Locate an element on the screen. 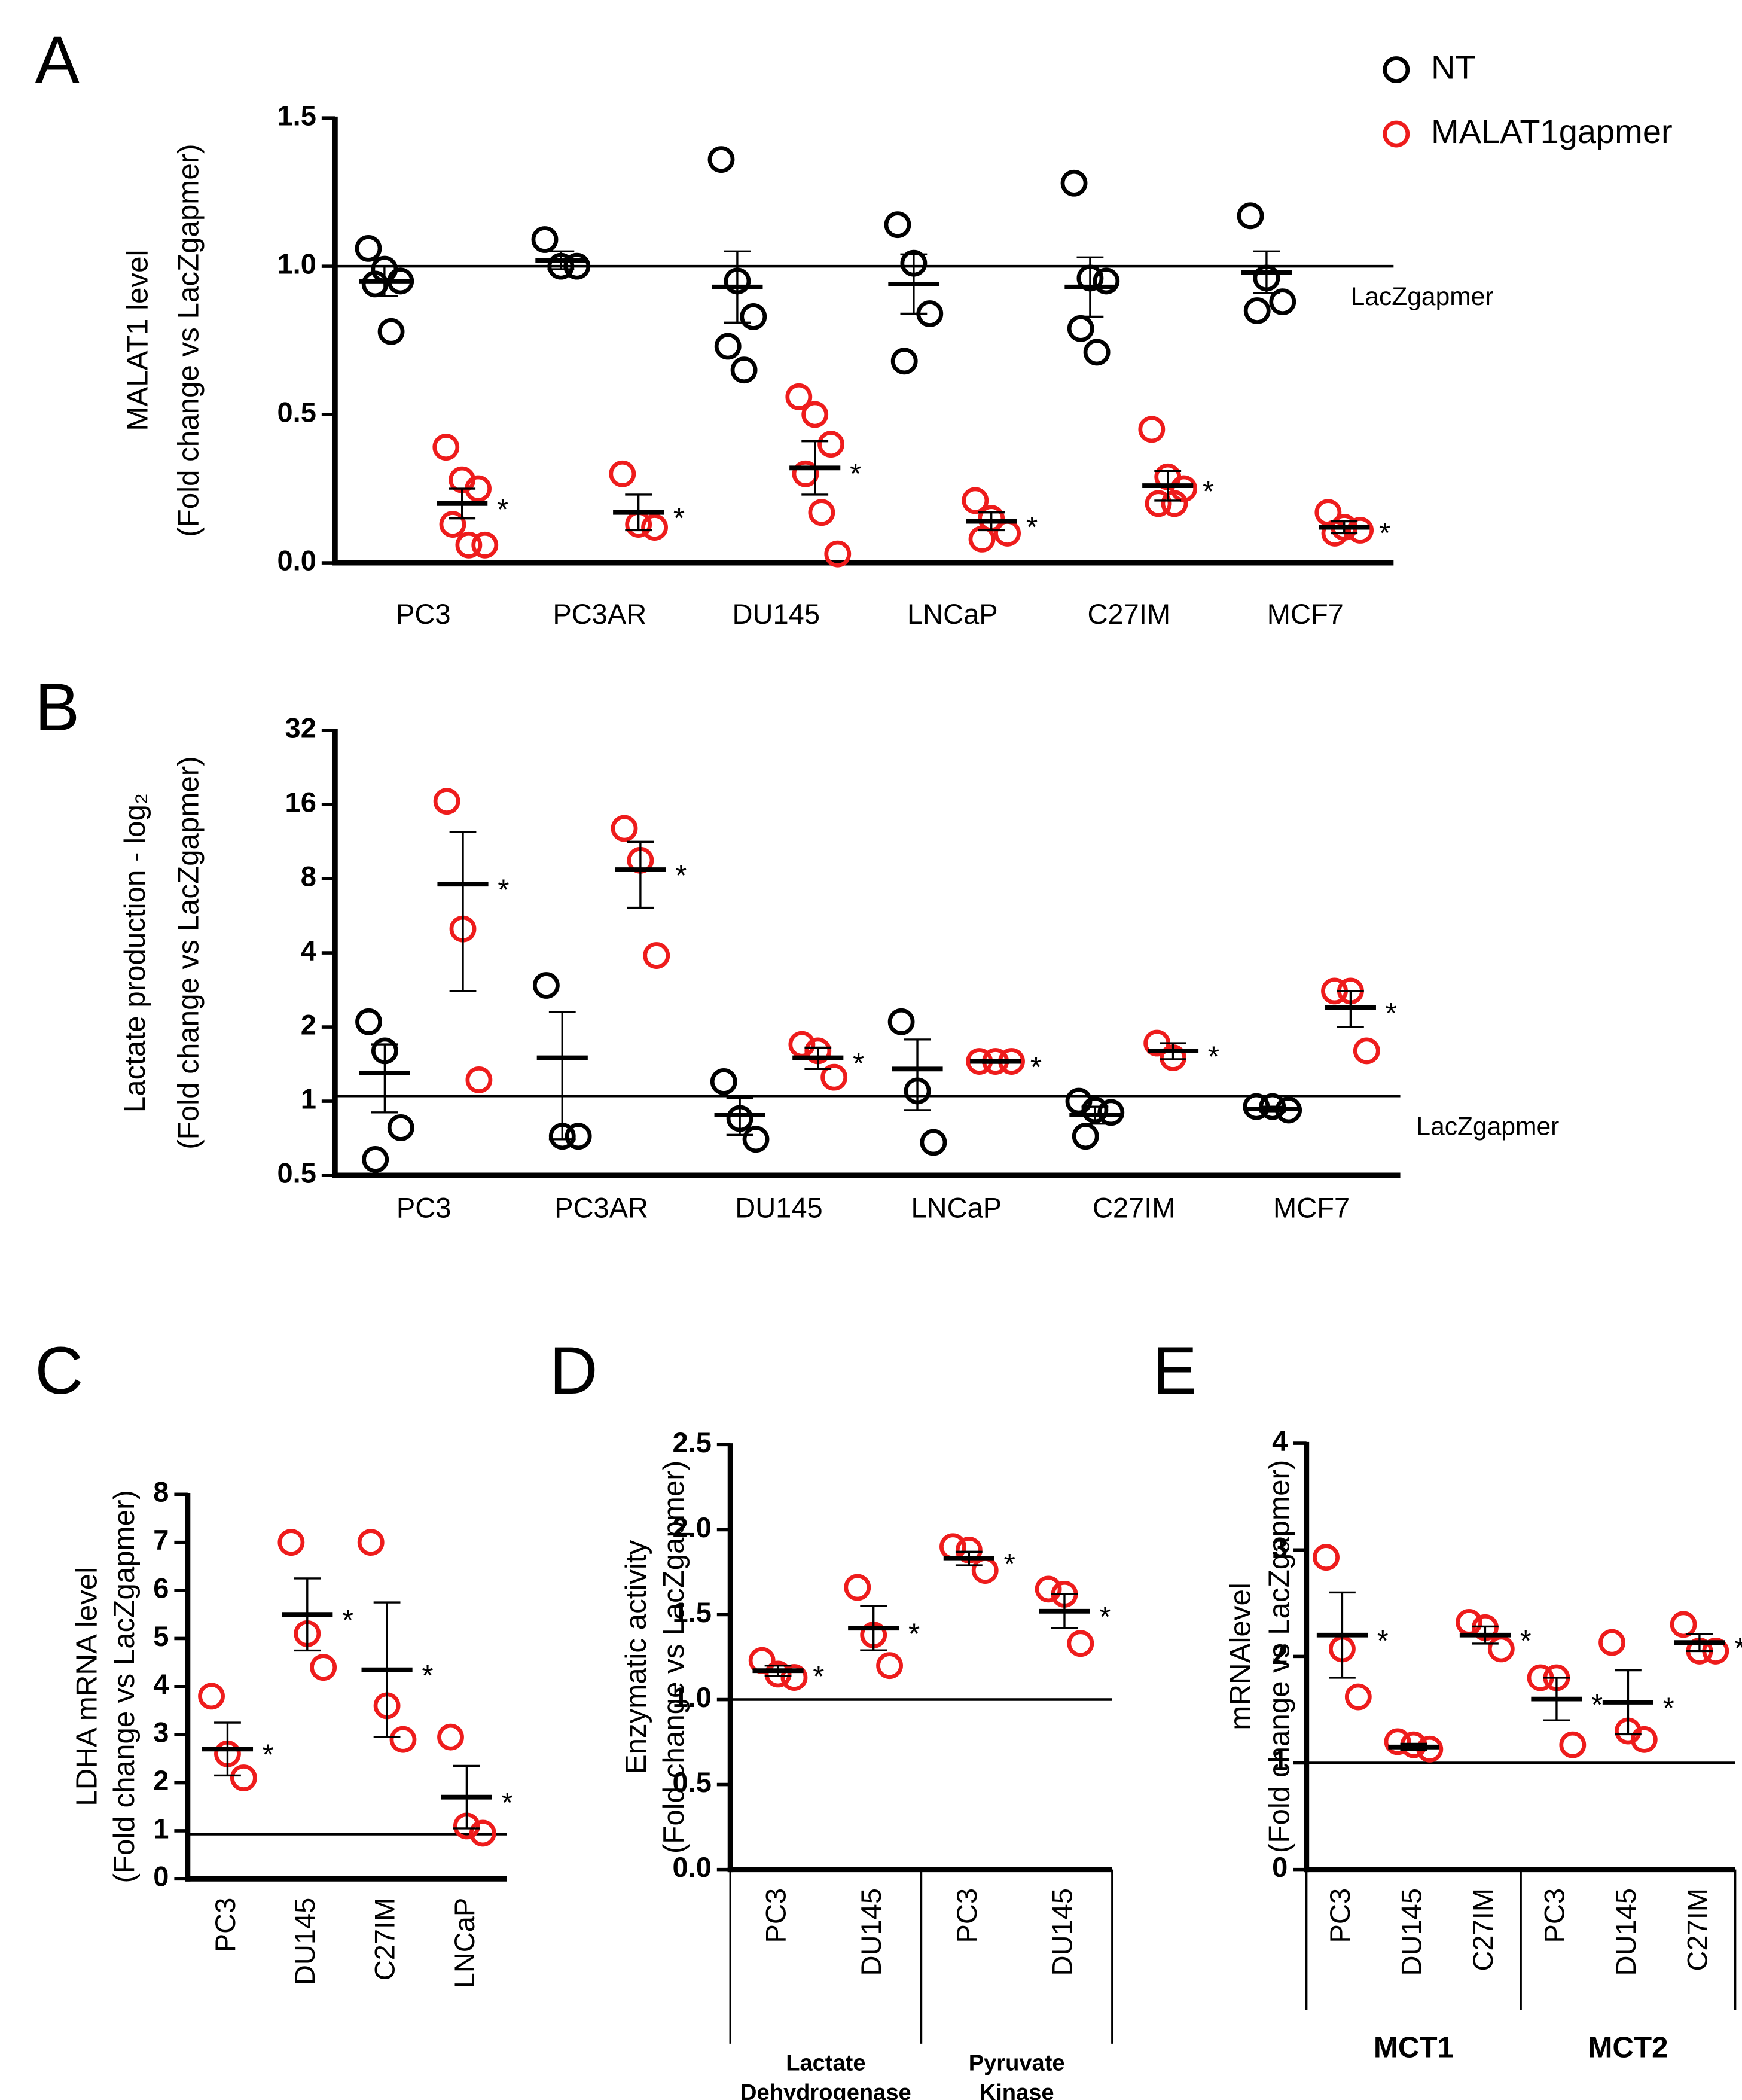 This screenshot has height=2100, width=1742. group-label: Kinase is located at coordinates (1017, 2090).